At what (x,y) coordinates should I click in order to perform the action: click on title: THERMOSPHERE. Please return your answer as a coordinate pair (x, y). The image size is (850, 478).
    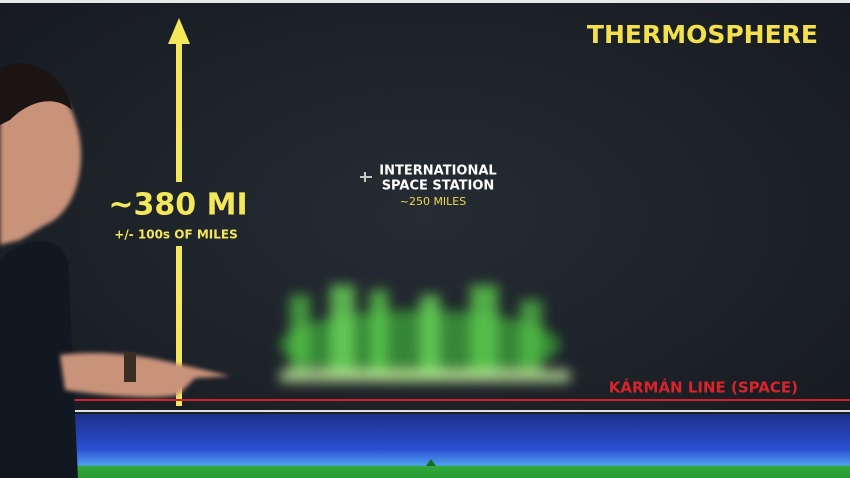
    Looking at the image, I should click on (702, 34).